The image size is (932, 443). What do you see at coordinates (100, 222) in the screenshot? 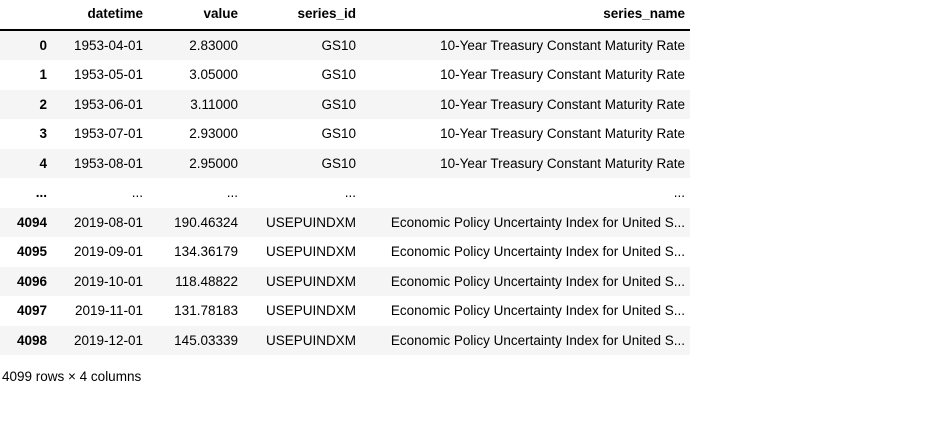
I see `cell-datetime: 2019-08-01` at bounding box center [100, 222].